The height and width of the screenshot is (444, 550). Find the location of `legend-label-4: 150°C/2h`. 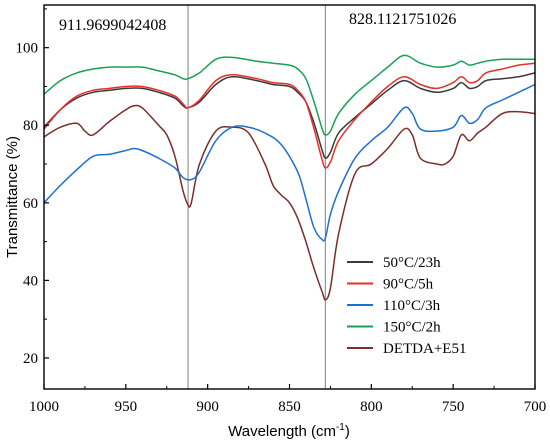

legend-label-4: 150°C/2h is located at coordinates (412, 328).